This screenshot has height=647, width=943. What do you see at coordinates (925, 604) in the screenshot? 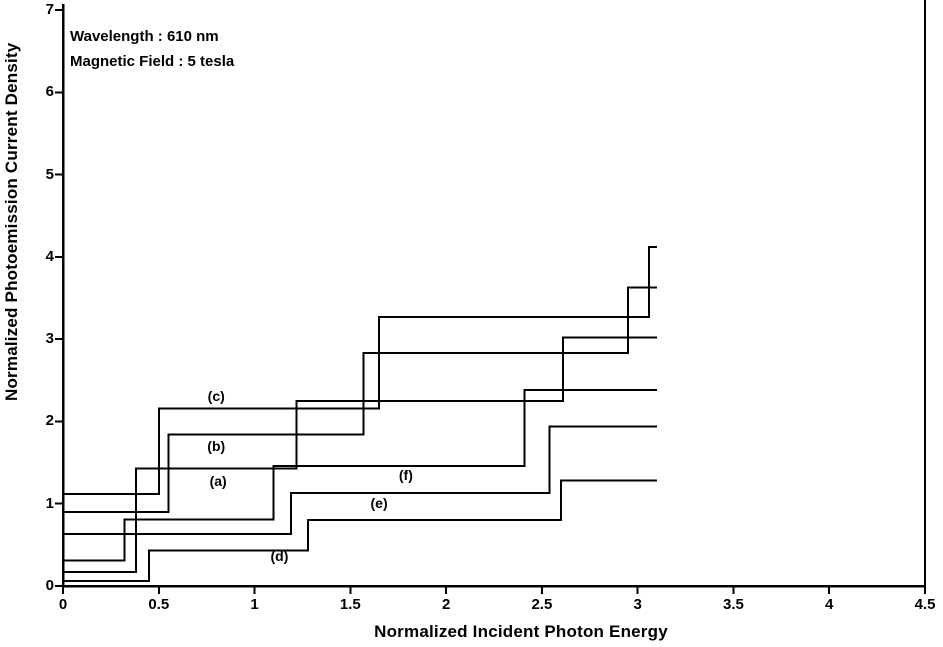
I see `x-tick-label: 4.5` at bounding box center [925, 604].